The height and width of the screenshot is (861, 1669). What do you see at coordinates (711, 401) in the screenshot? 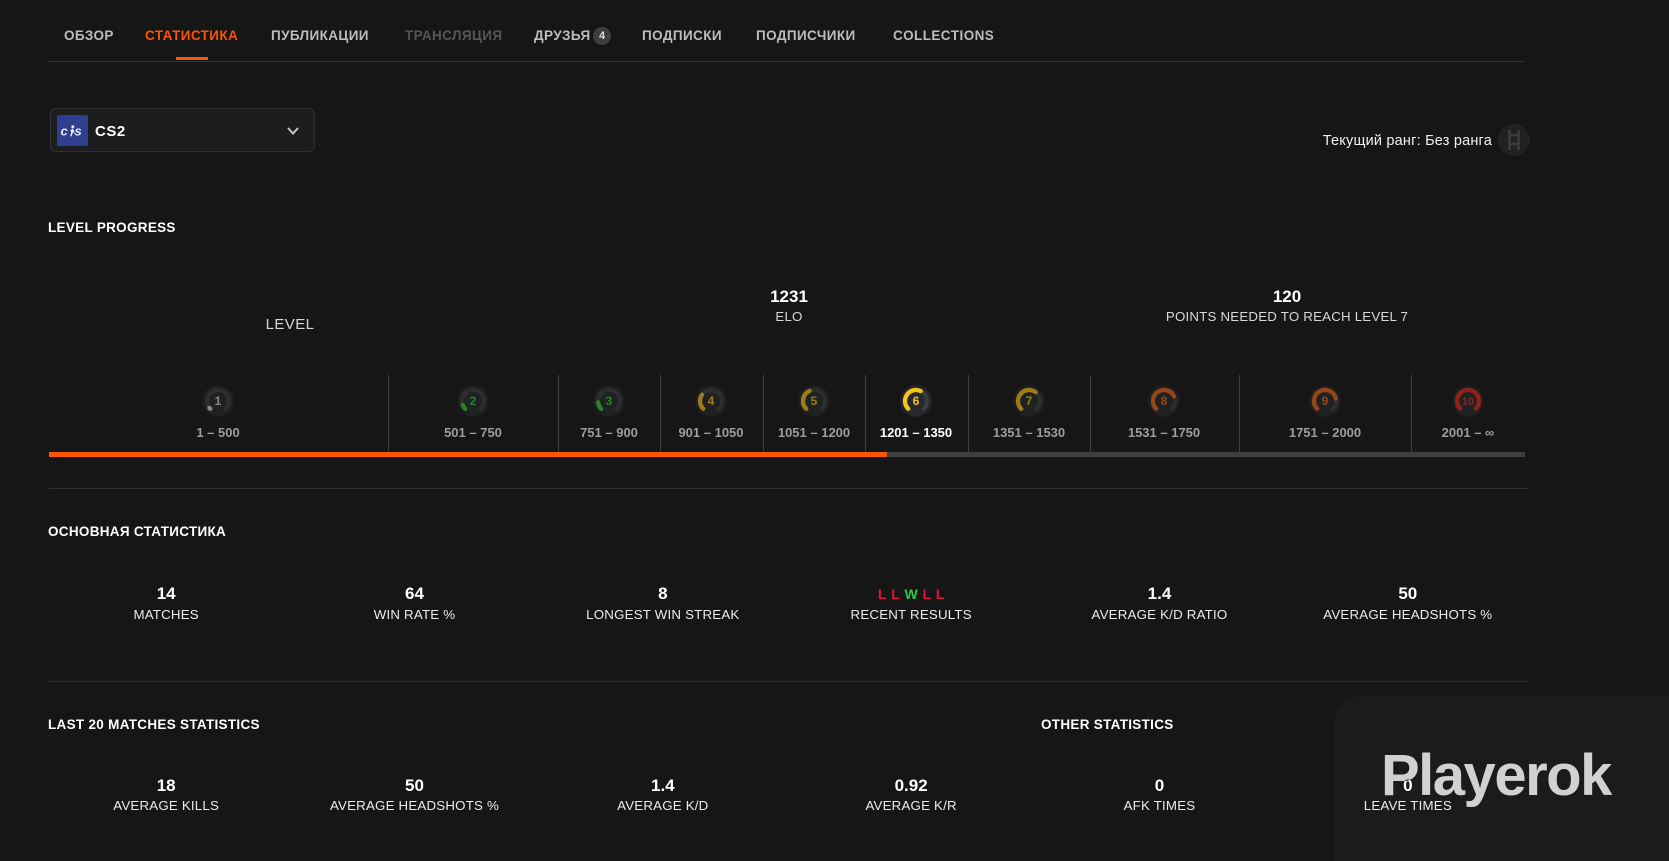
I see `svg-text: 4` at bounding box center [711, 401].